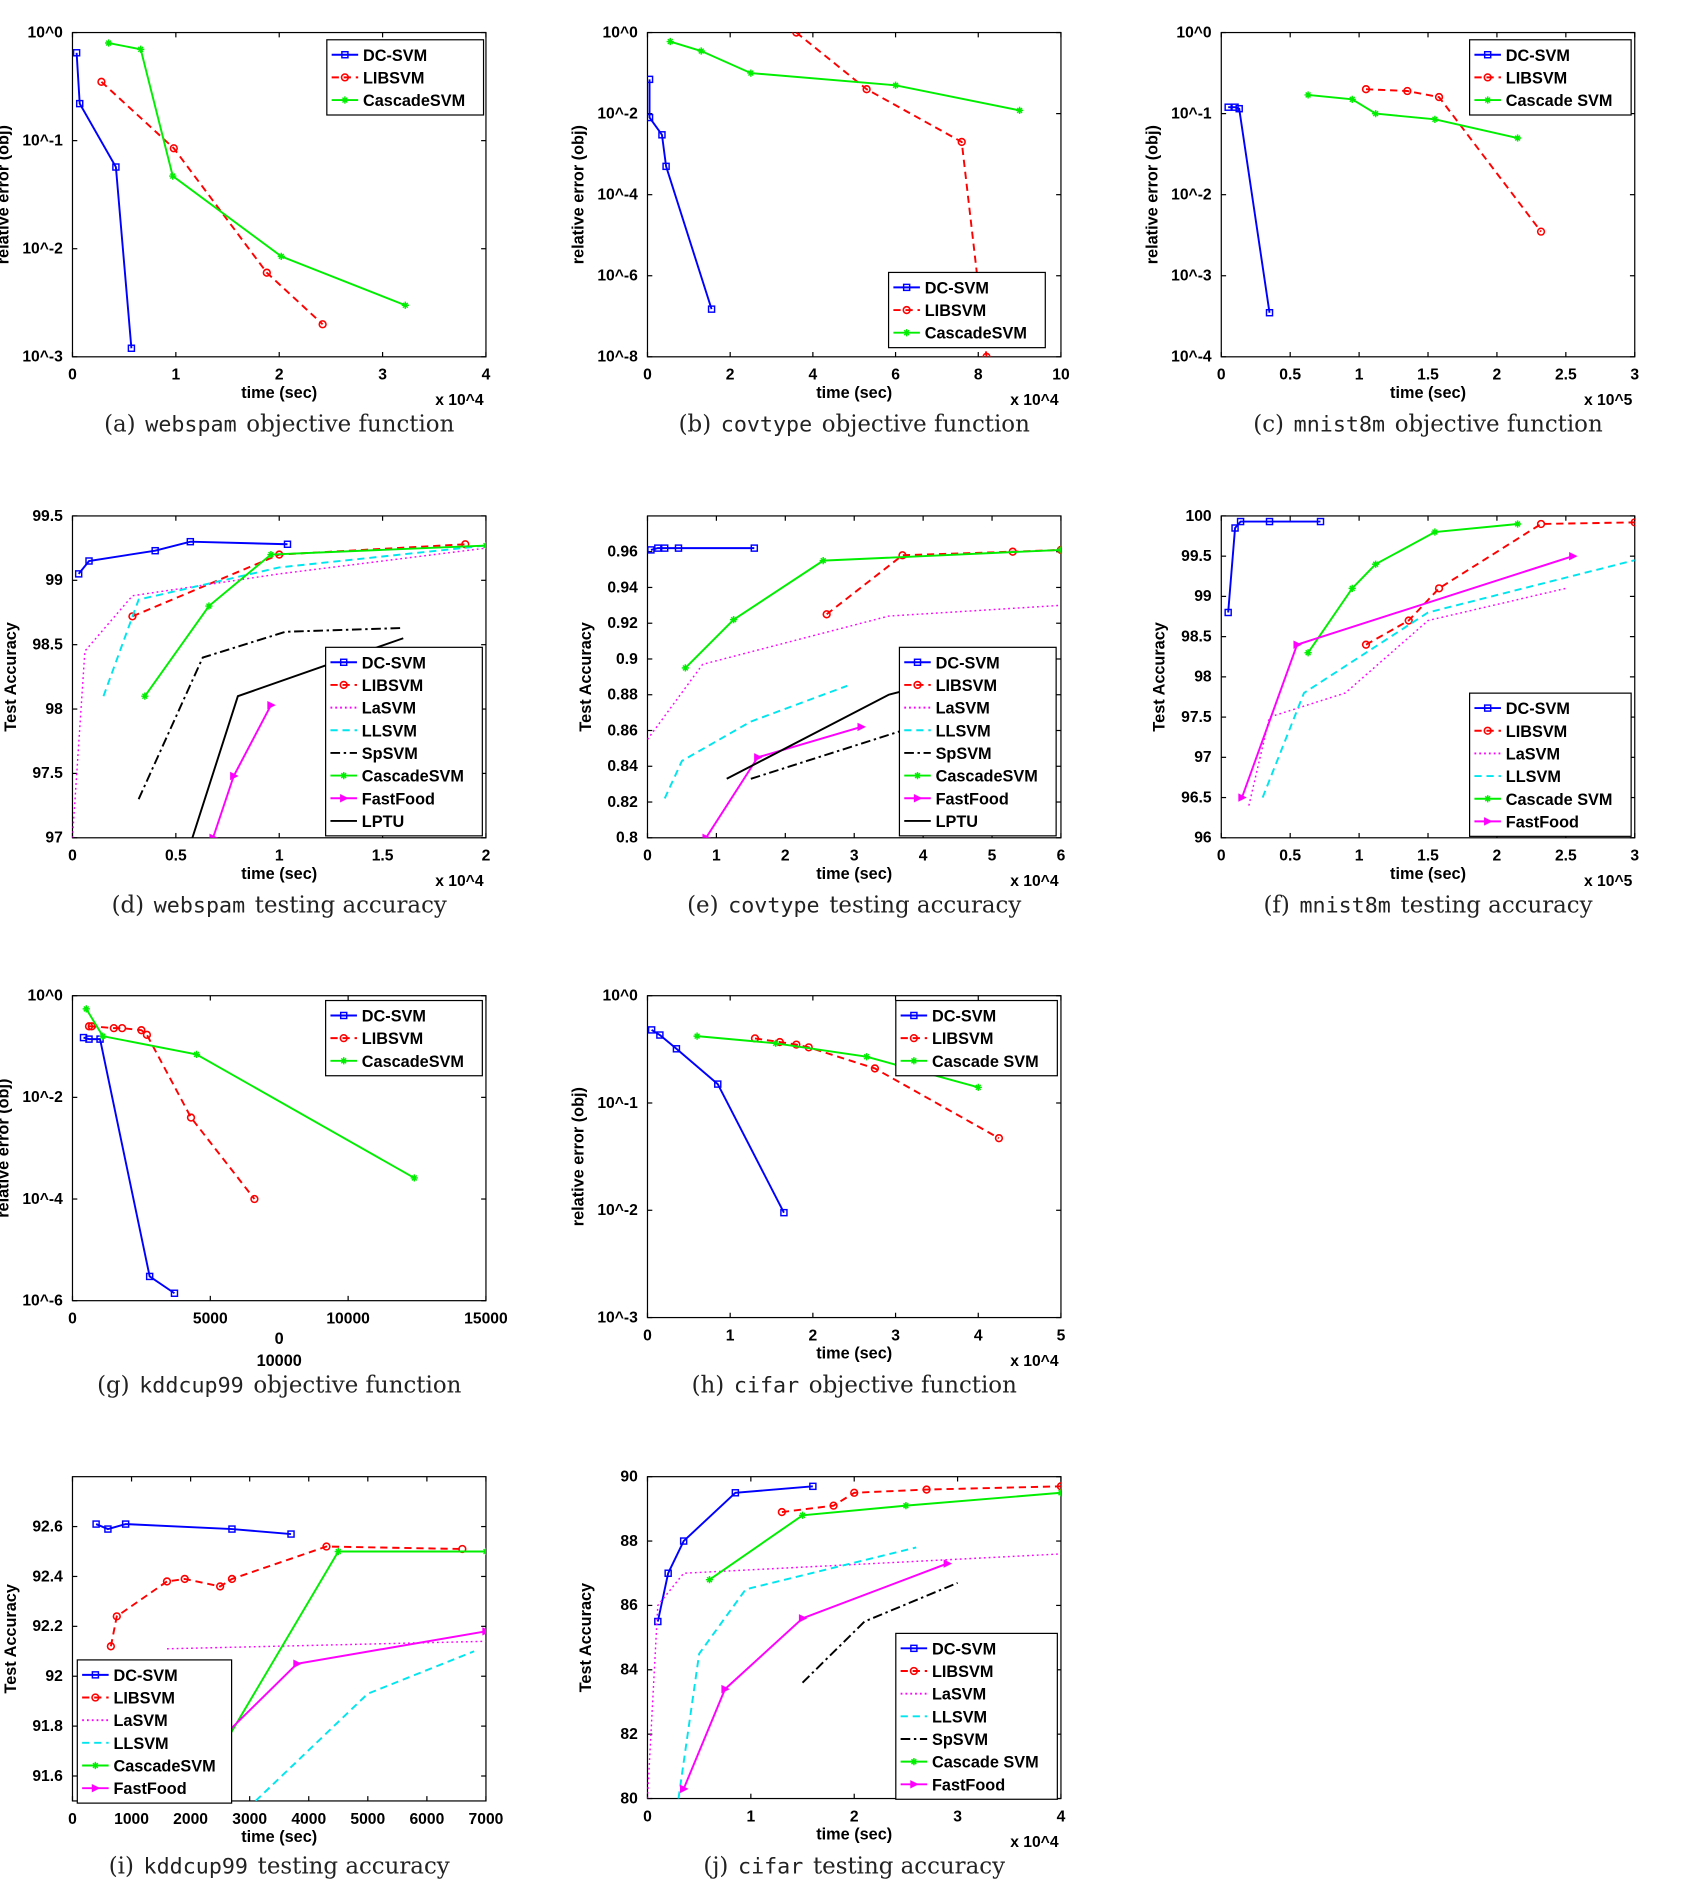  Describe the element at coordinates (54, 709) in the screenshot. I see `y-tick-label: 98` at that location.